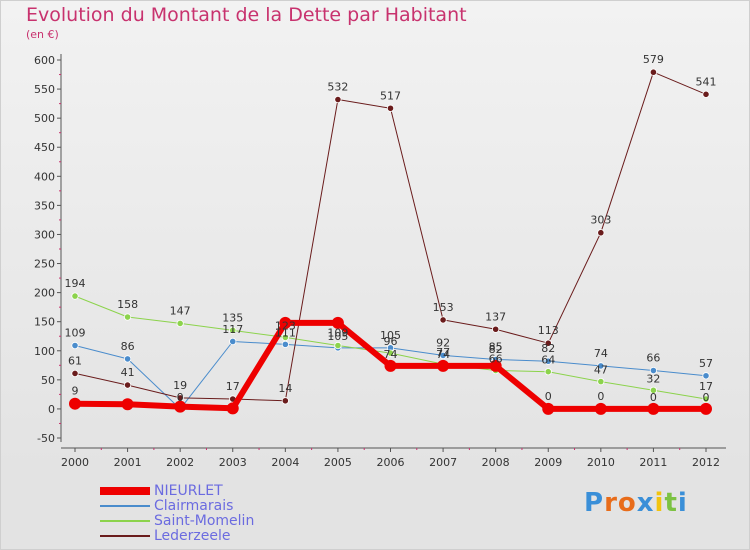  Describe the element at coordinates (337, 336) in the screenshot. I see `data-label: 105` at that location.